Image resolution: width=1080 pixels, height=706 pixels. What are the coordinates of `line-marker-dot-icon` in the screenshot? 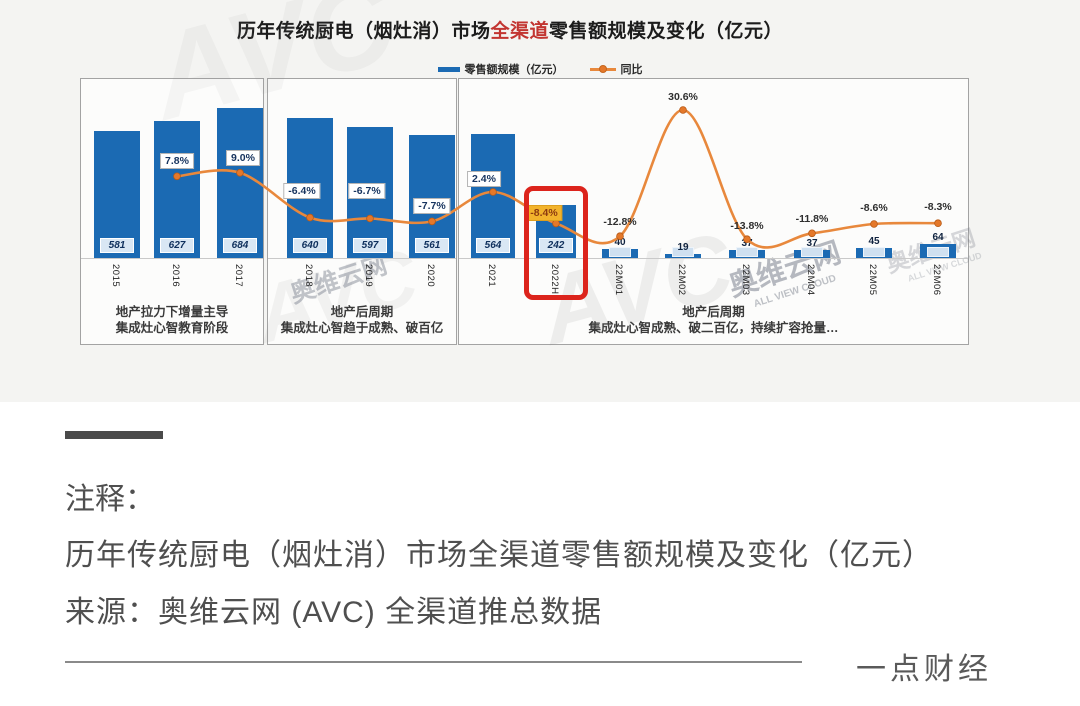 It's located at (602, 69).